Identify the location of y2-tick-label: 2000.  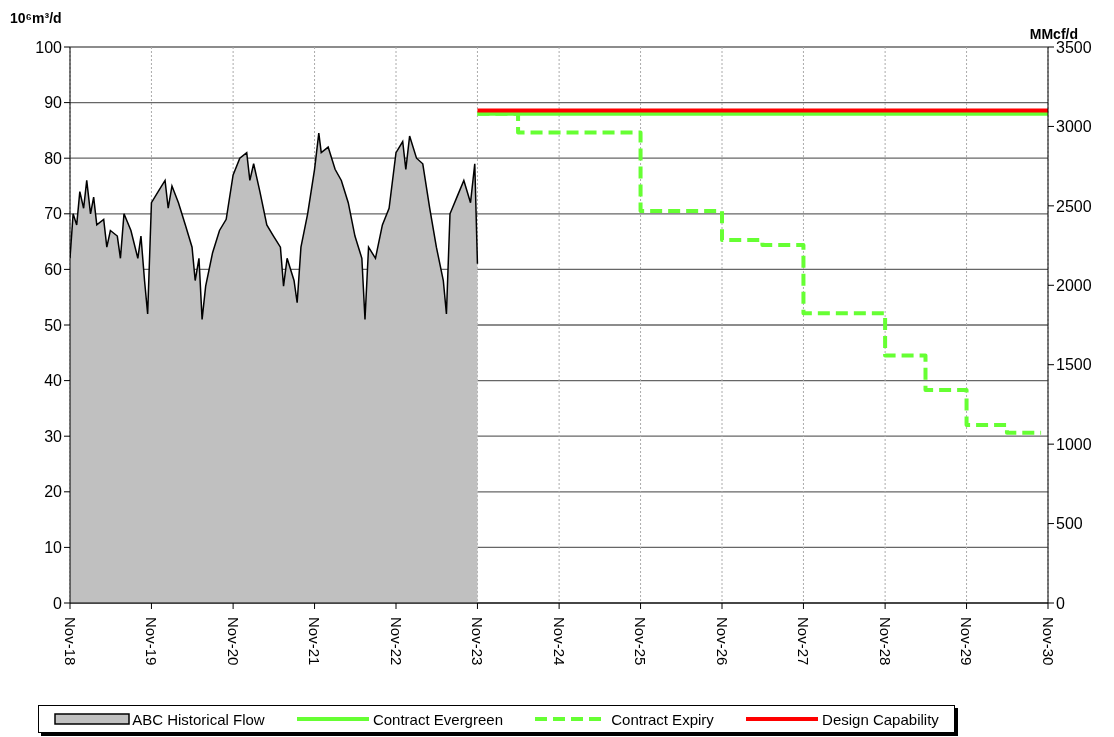
(1074, 285).